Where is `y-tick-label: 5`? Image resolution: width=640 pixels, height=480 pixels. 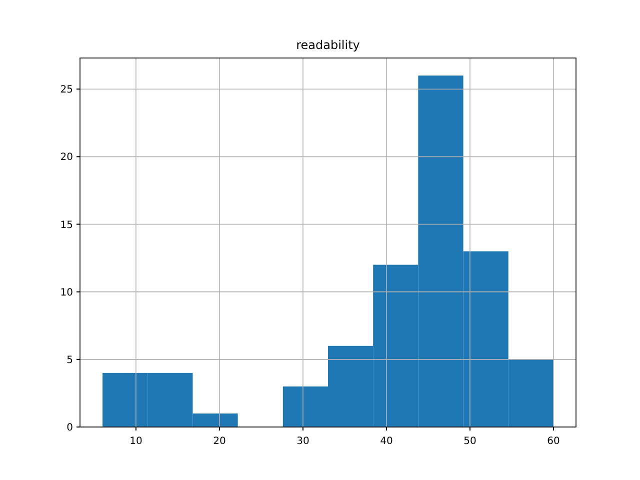
y-tick-label: 5 is located at coordinates (69, 360).